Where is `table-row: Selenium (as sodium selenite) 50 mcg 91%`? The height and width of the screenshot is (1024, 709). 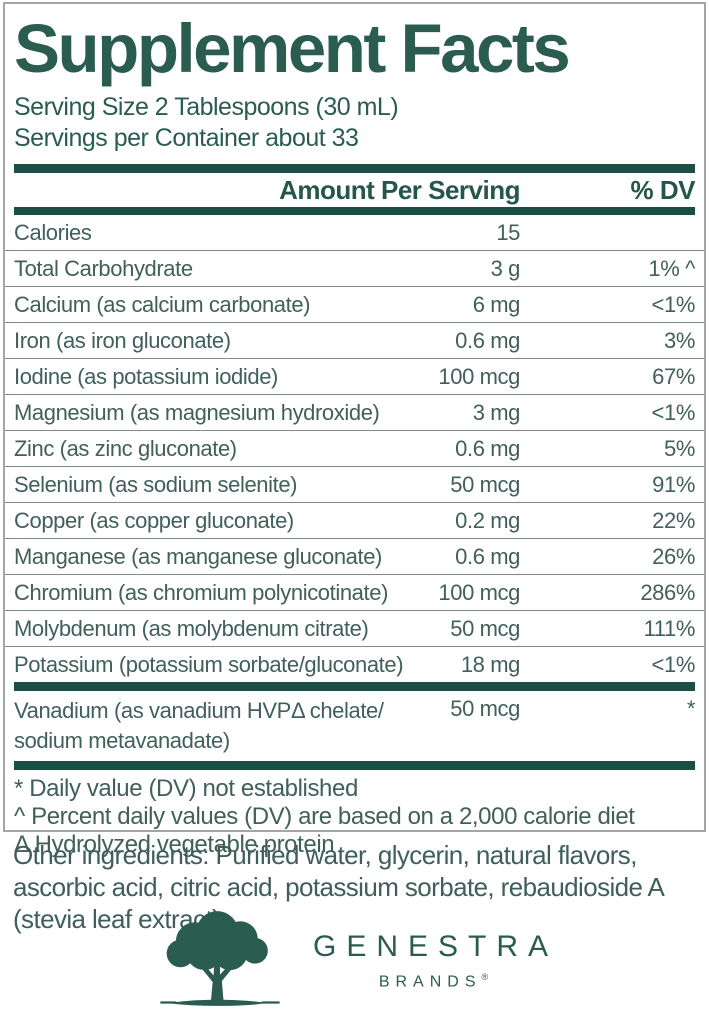
table-row: Selenium (as sodium selenite) 50 mcg 91% is located at coordinates (354, 485).